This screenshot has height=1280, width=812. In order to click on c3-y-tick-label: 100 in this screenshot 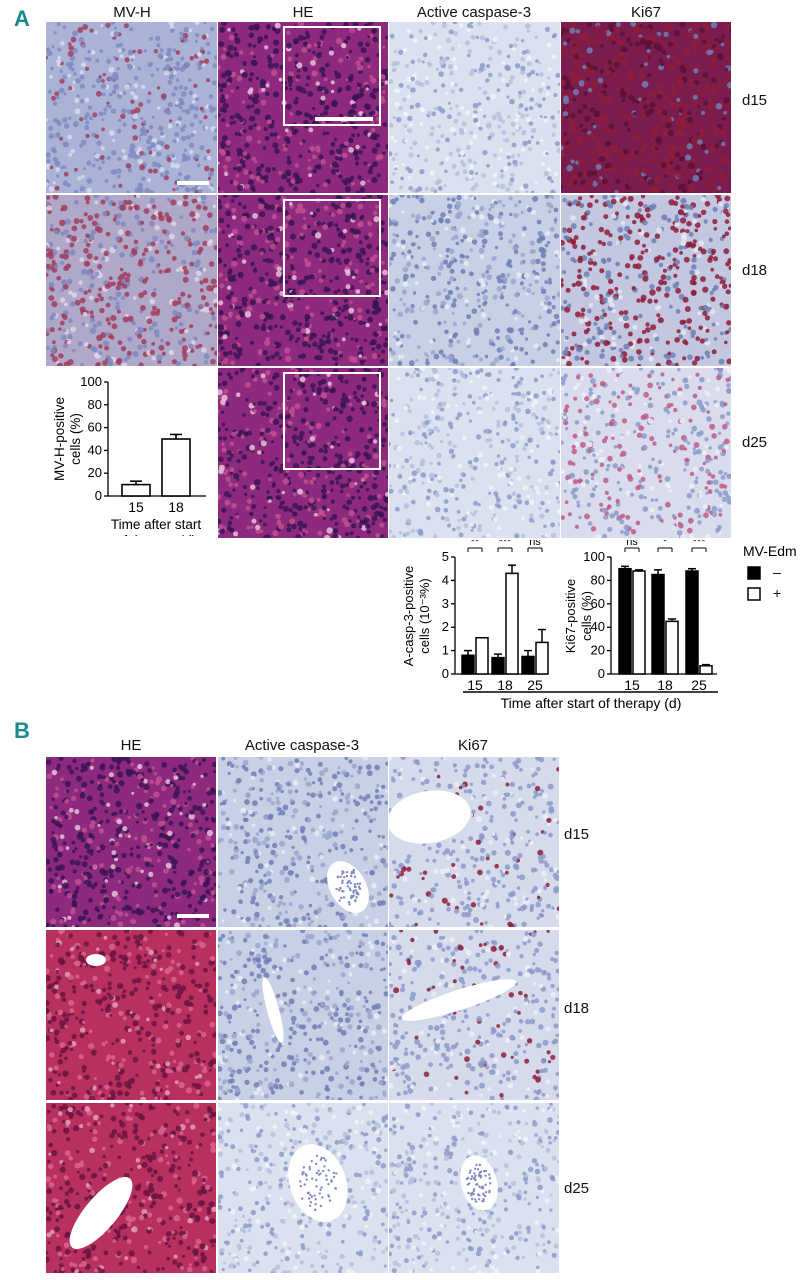, I will do `click(594, 556)`.